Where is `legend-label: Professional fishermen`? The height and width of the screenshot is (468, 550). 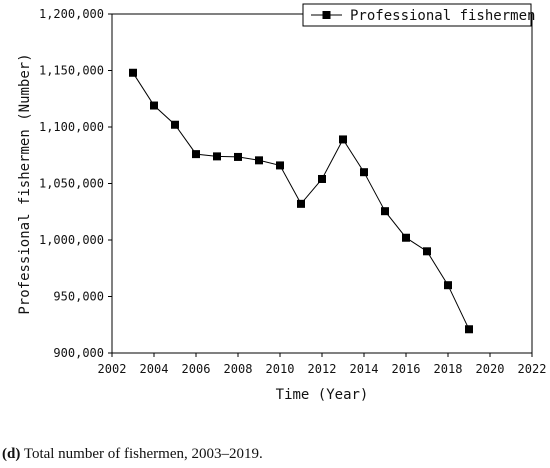 legend-label: Professional fishermen is located at coordinates (442, 16).